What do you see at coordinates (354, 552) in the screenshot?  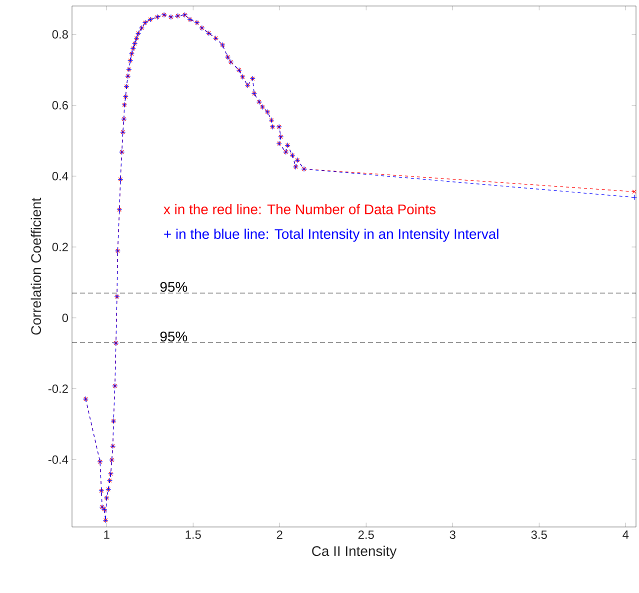 I see `x-axis-title: Ca II Intensity` at bounding box center [354, 552].